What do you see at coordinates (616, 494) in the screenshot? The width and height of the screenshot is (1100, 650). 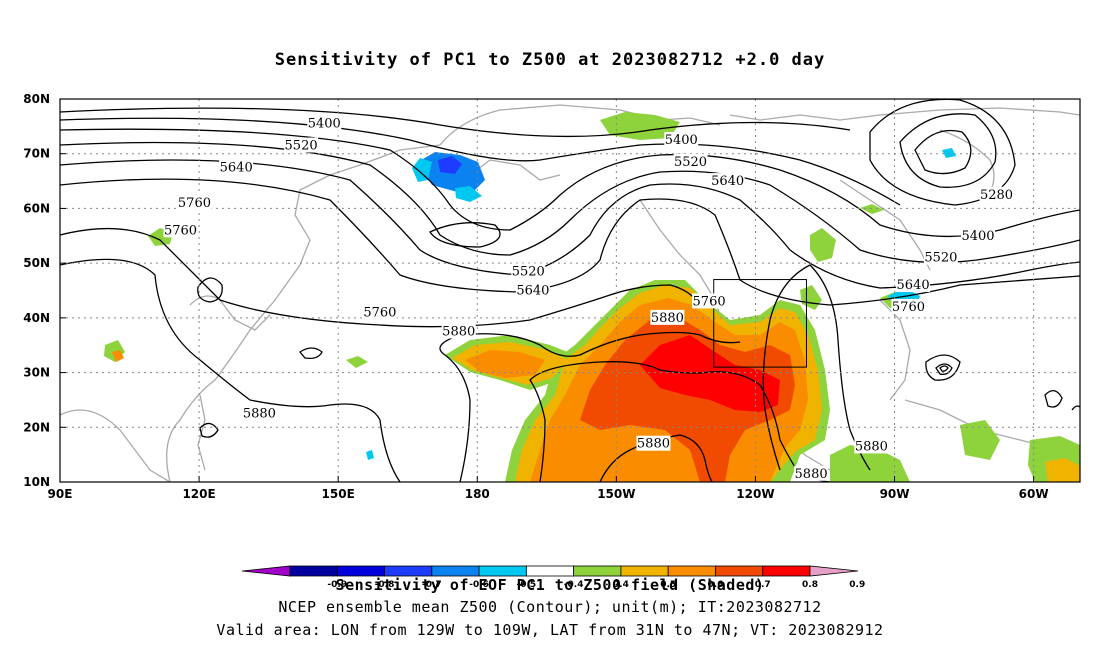 I see `lon-label: 150W` at bounding box center [616, 494].